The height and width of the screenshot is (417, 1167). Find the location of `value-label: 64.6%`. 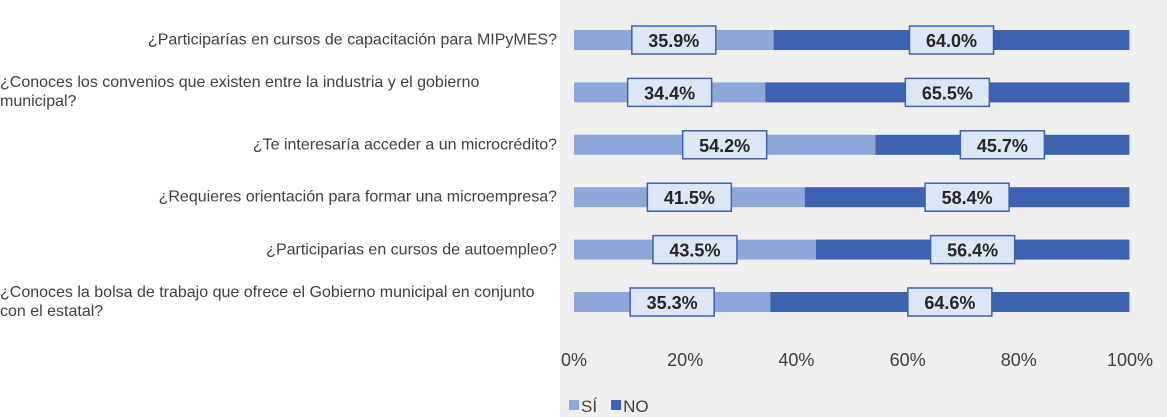

value-label: 64.6% is located at coordinates (949, 303).